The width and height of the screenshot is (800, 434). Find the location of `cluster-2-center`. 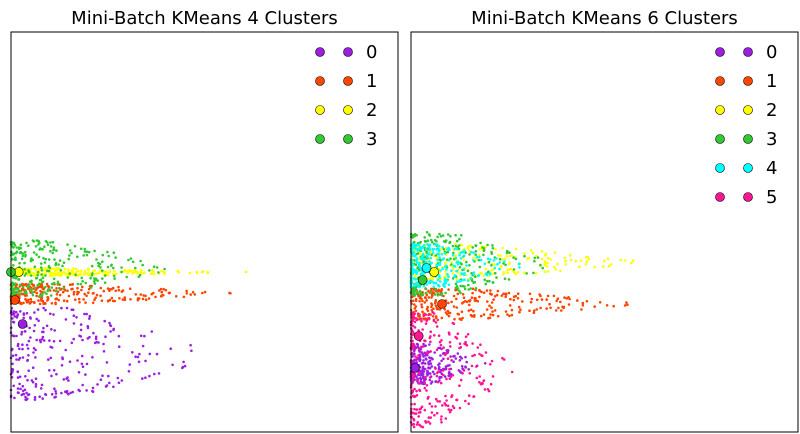

cluster-2-center is located at coordinates (434, 272).